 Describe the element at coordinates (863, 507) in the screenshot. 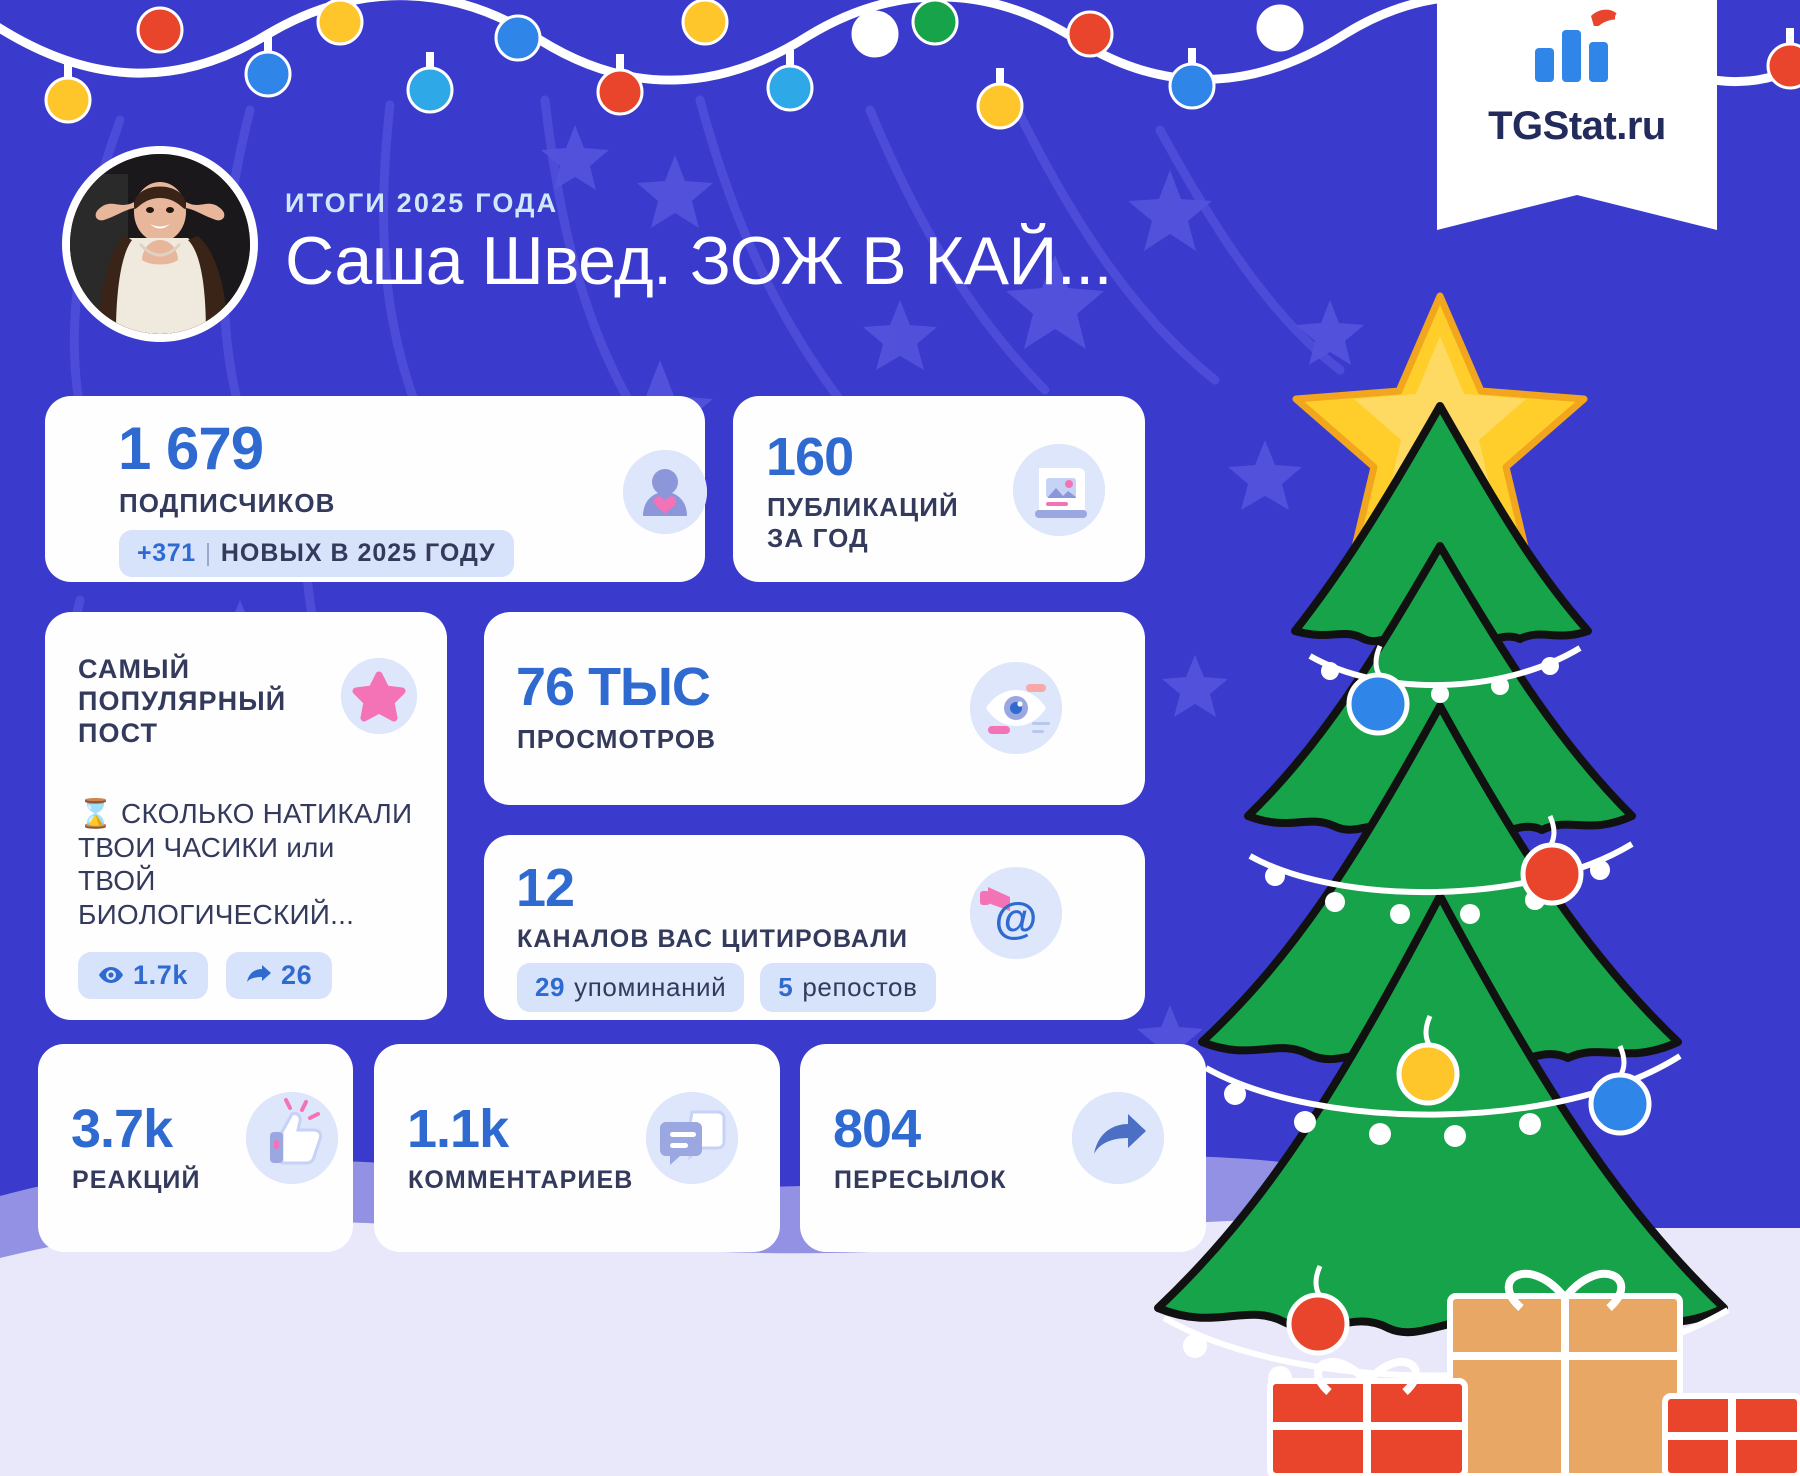

I see `publications-caption-line1: ПУБЛИКАЦИЙ` at that location.